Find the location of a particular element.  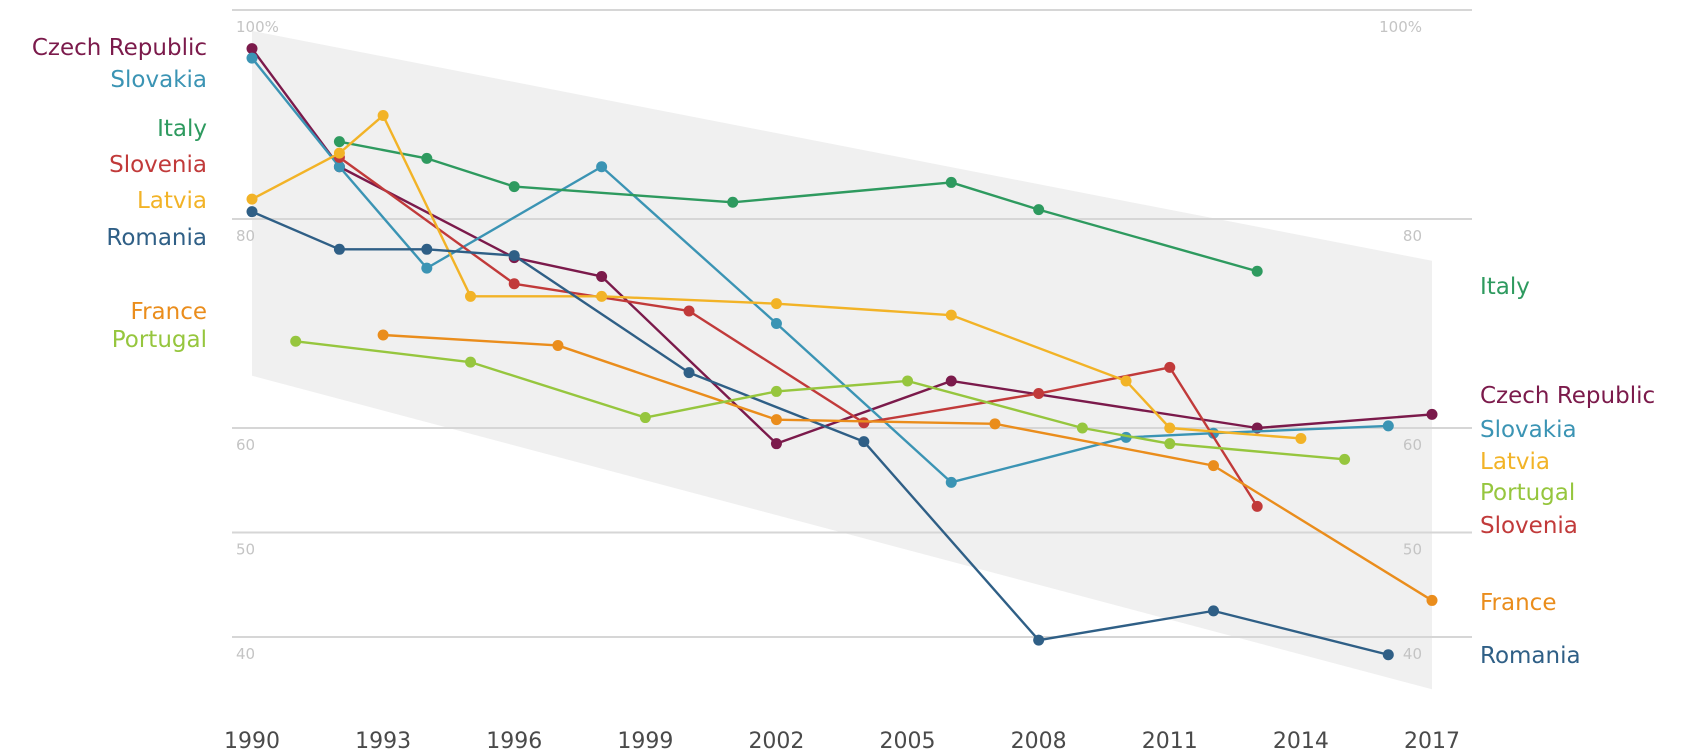

data-point-italy-1996 is located at coordinates (514, 187).